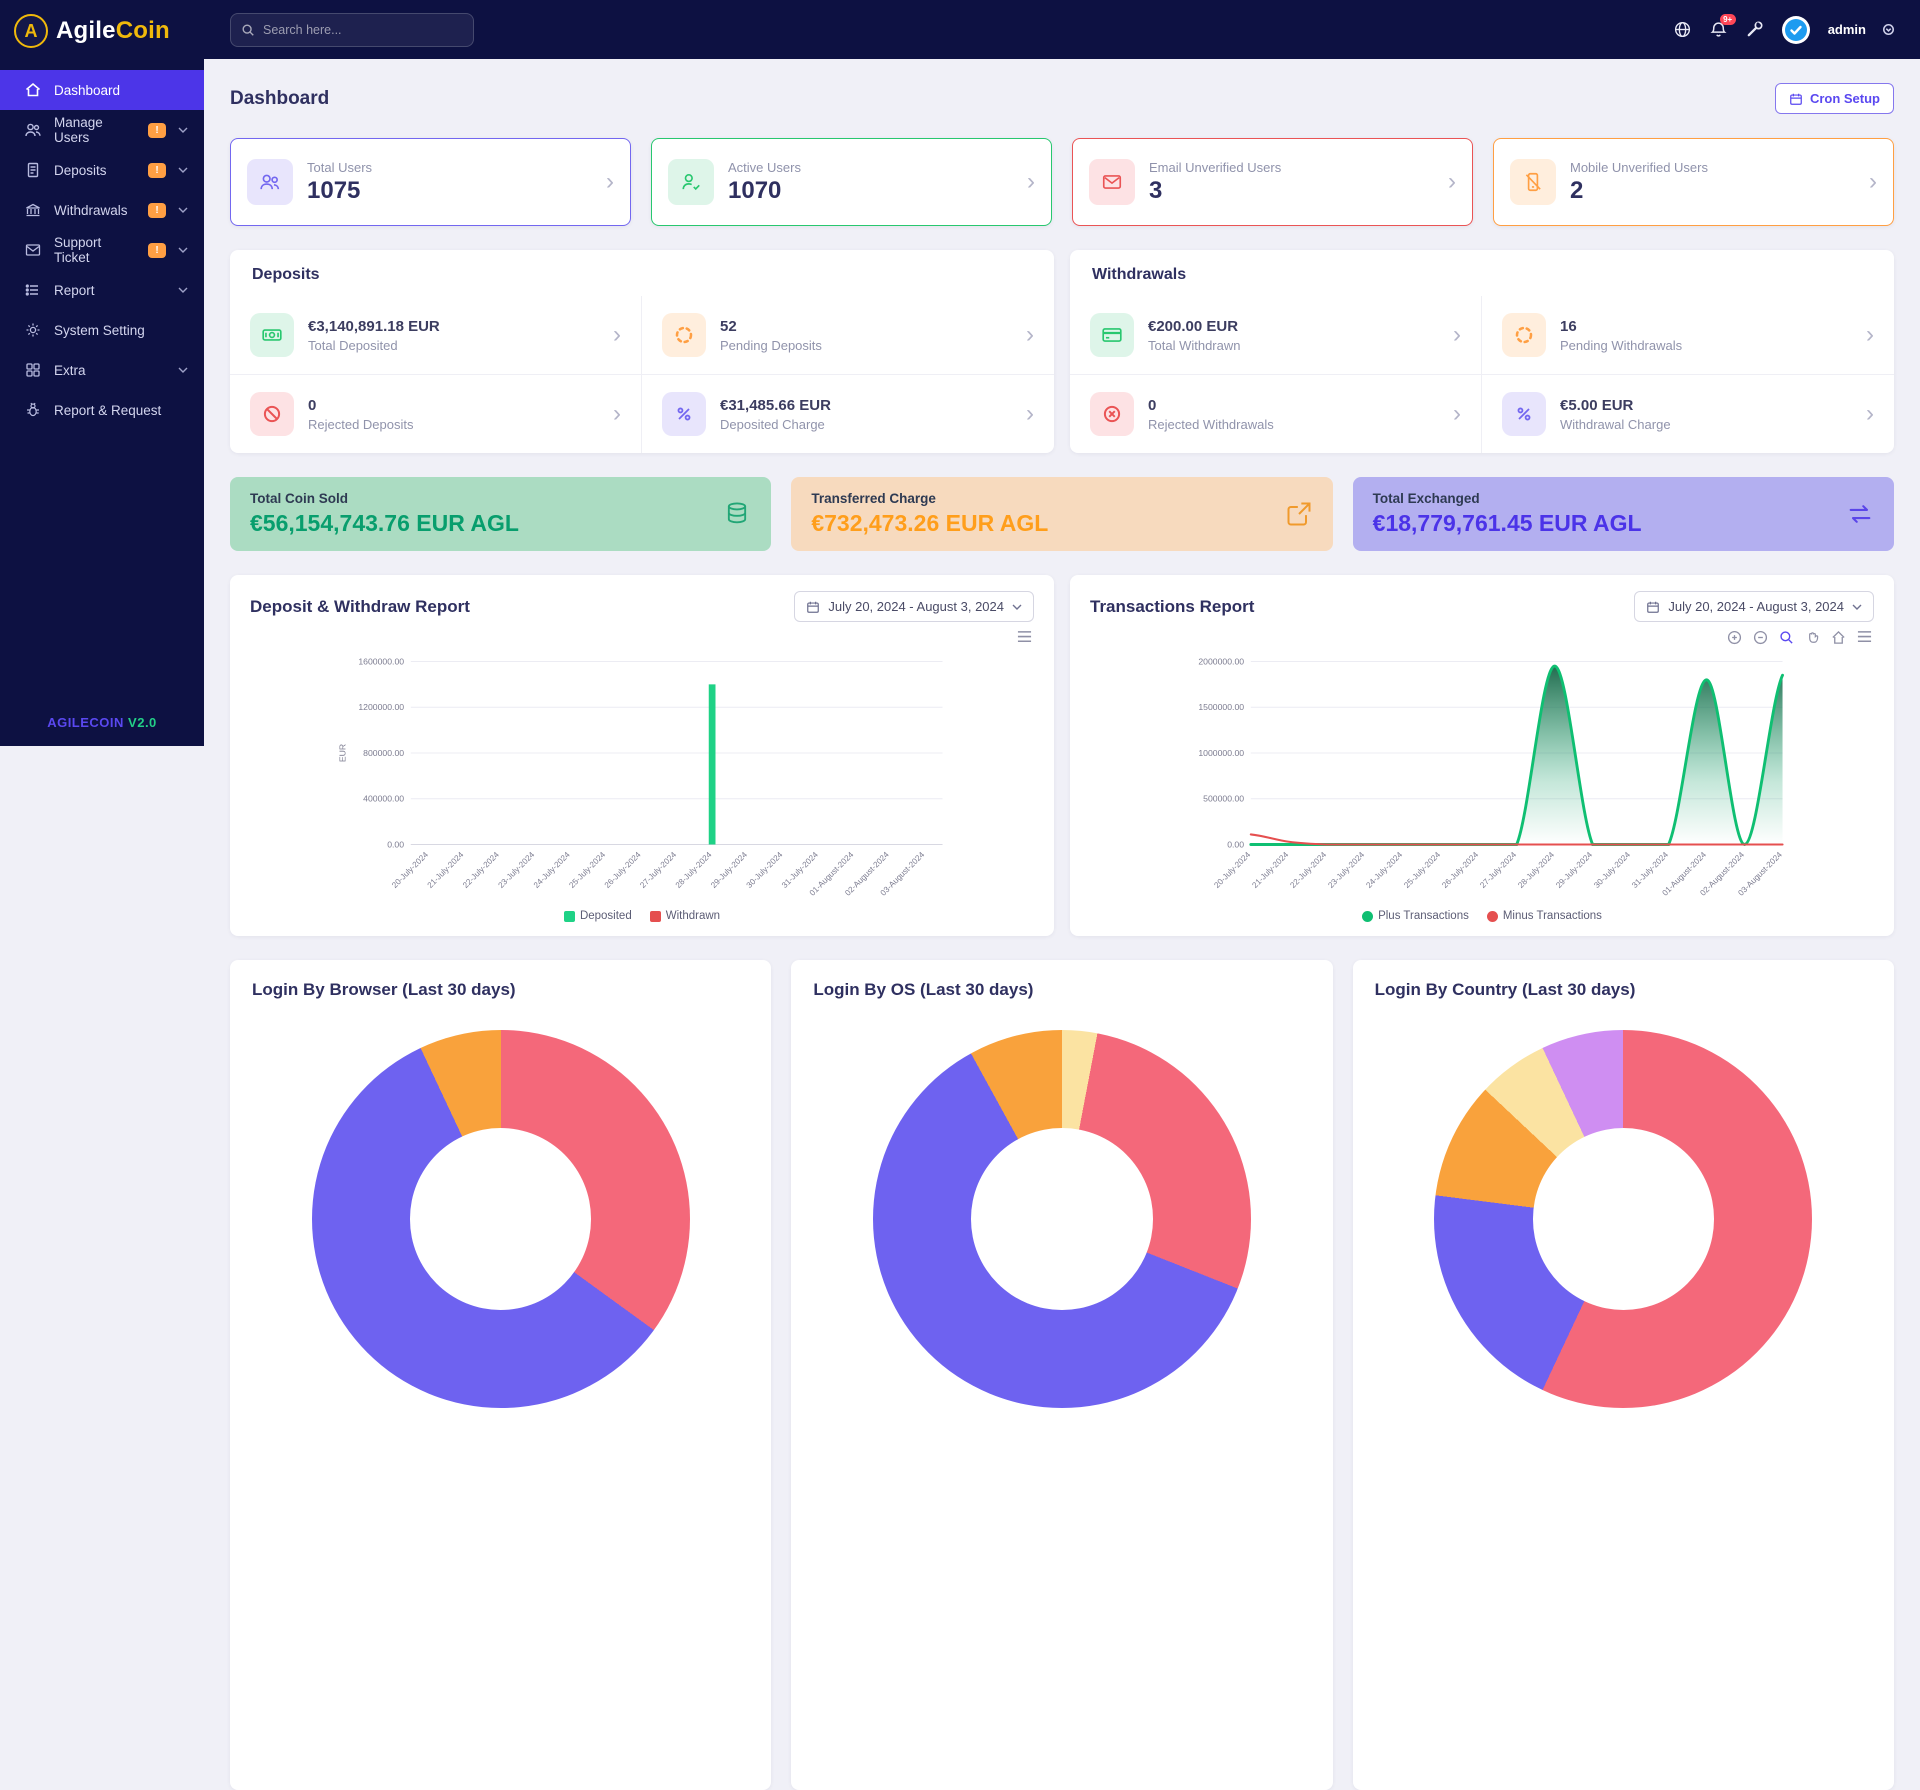  What do you see at coordinates (334, 190) in the screenshot?
I see `stat-value: 1075` at bounding box center [334, 190].